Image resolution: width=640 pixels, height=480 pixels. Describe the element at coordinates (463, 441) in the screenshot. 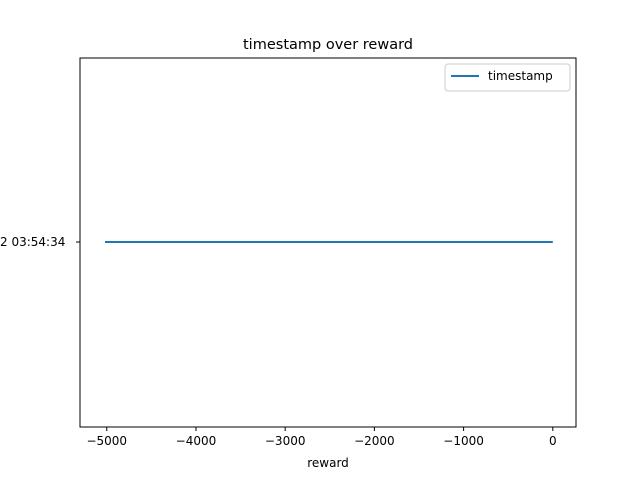

I see `x-tick-label: −1000` at that location.